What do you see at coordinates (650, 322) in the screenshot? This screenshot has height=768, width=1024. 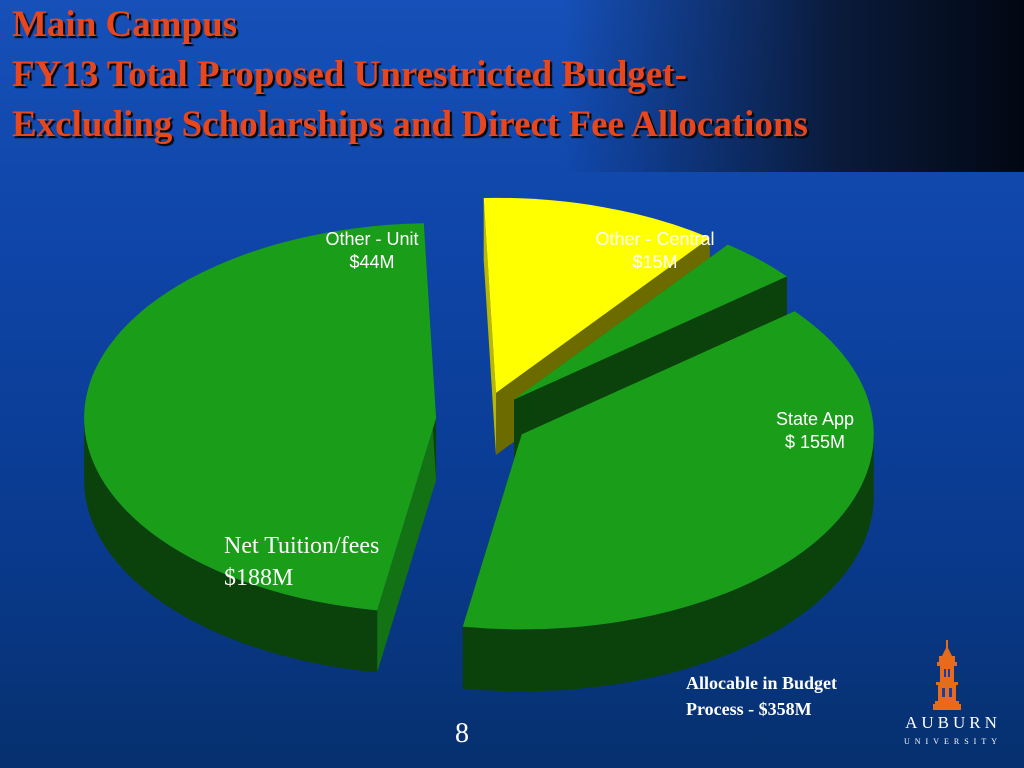 I see `pie-slice-other-central-top` at bounding box center [650, 322].